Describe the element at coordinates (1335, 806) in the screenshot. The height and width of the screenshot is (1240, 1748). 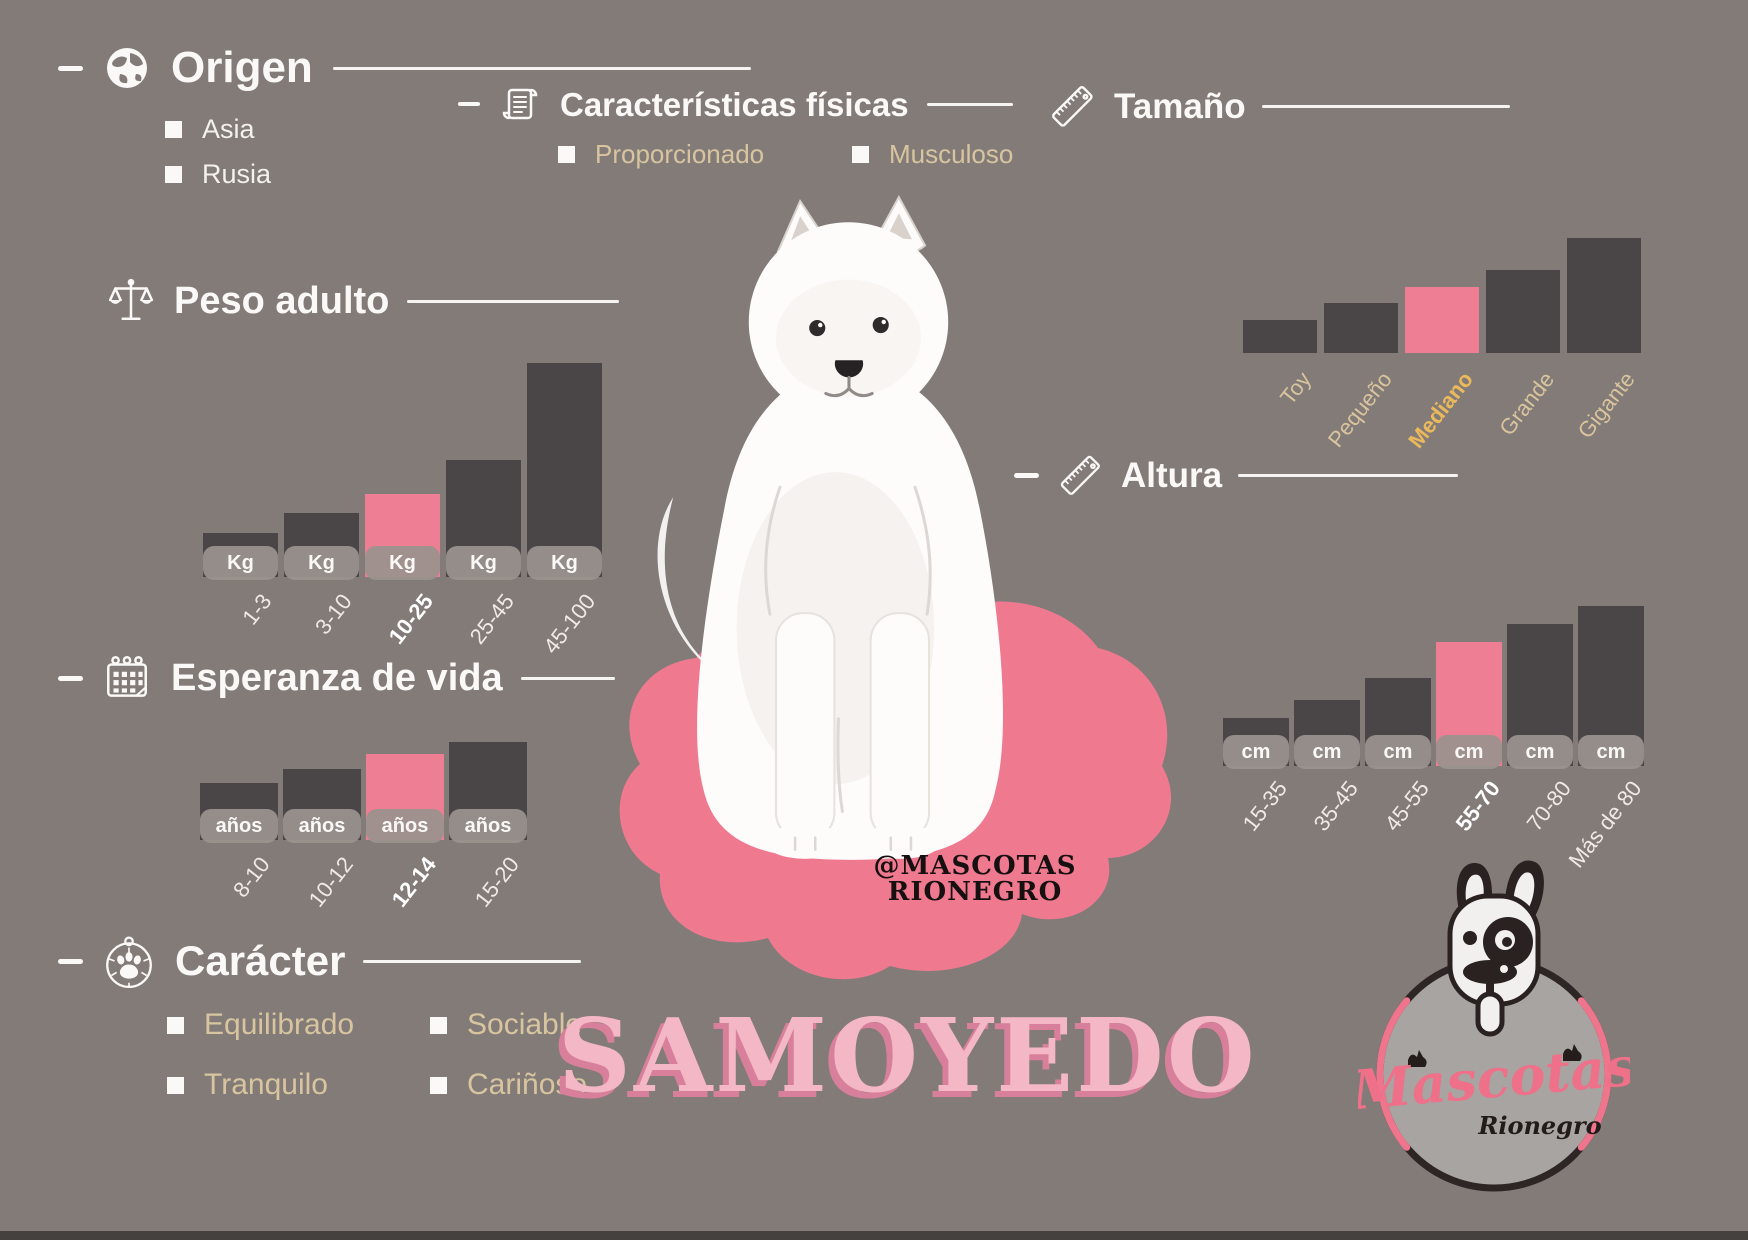
I see `bar-label: 35-45` at that location.